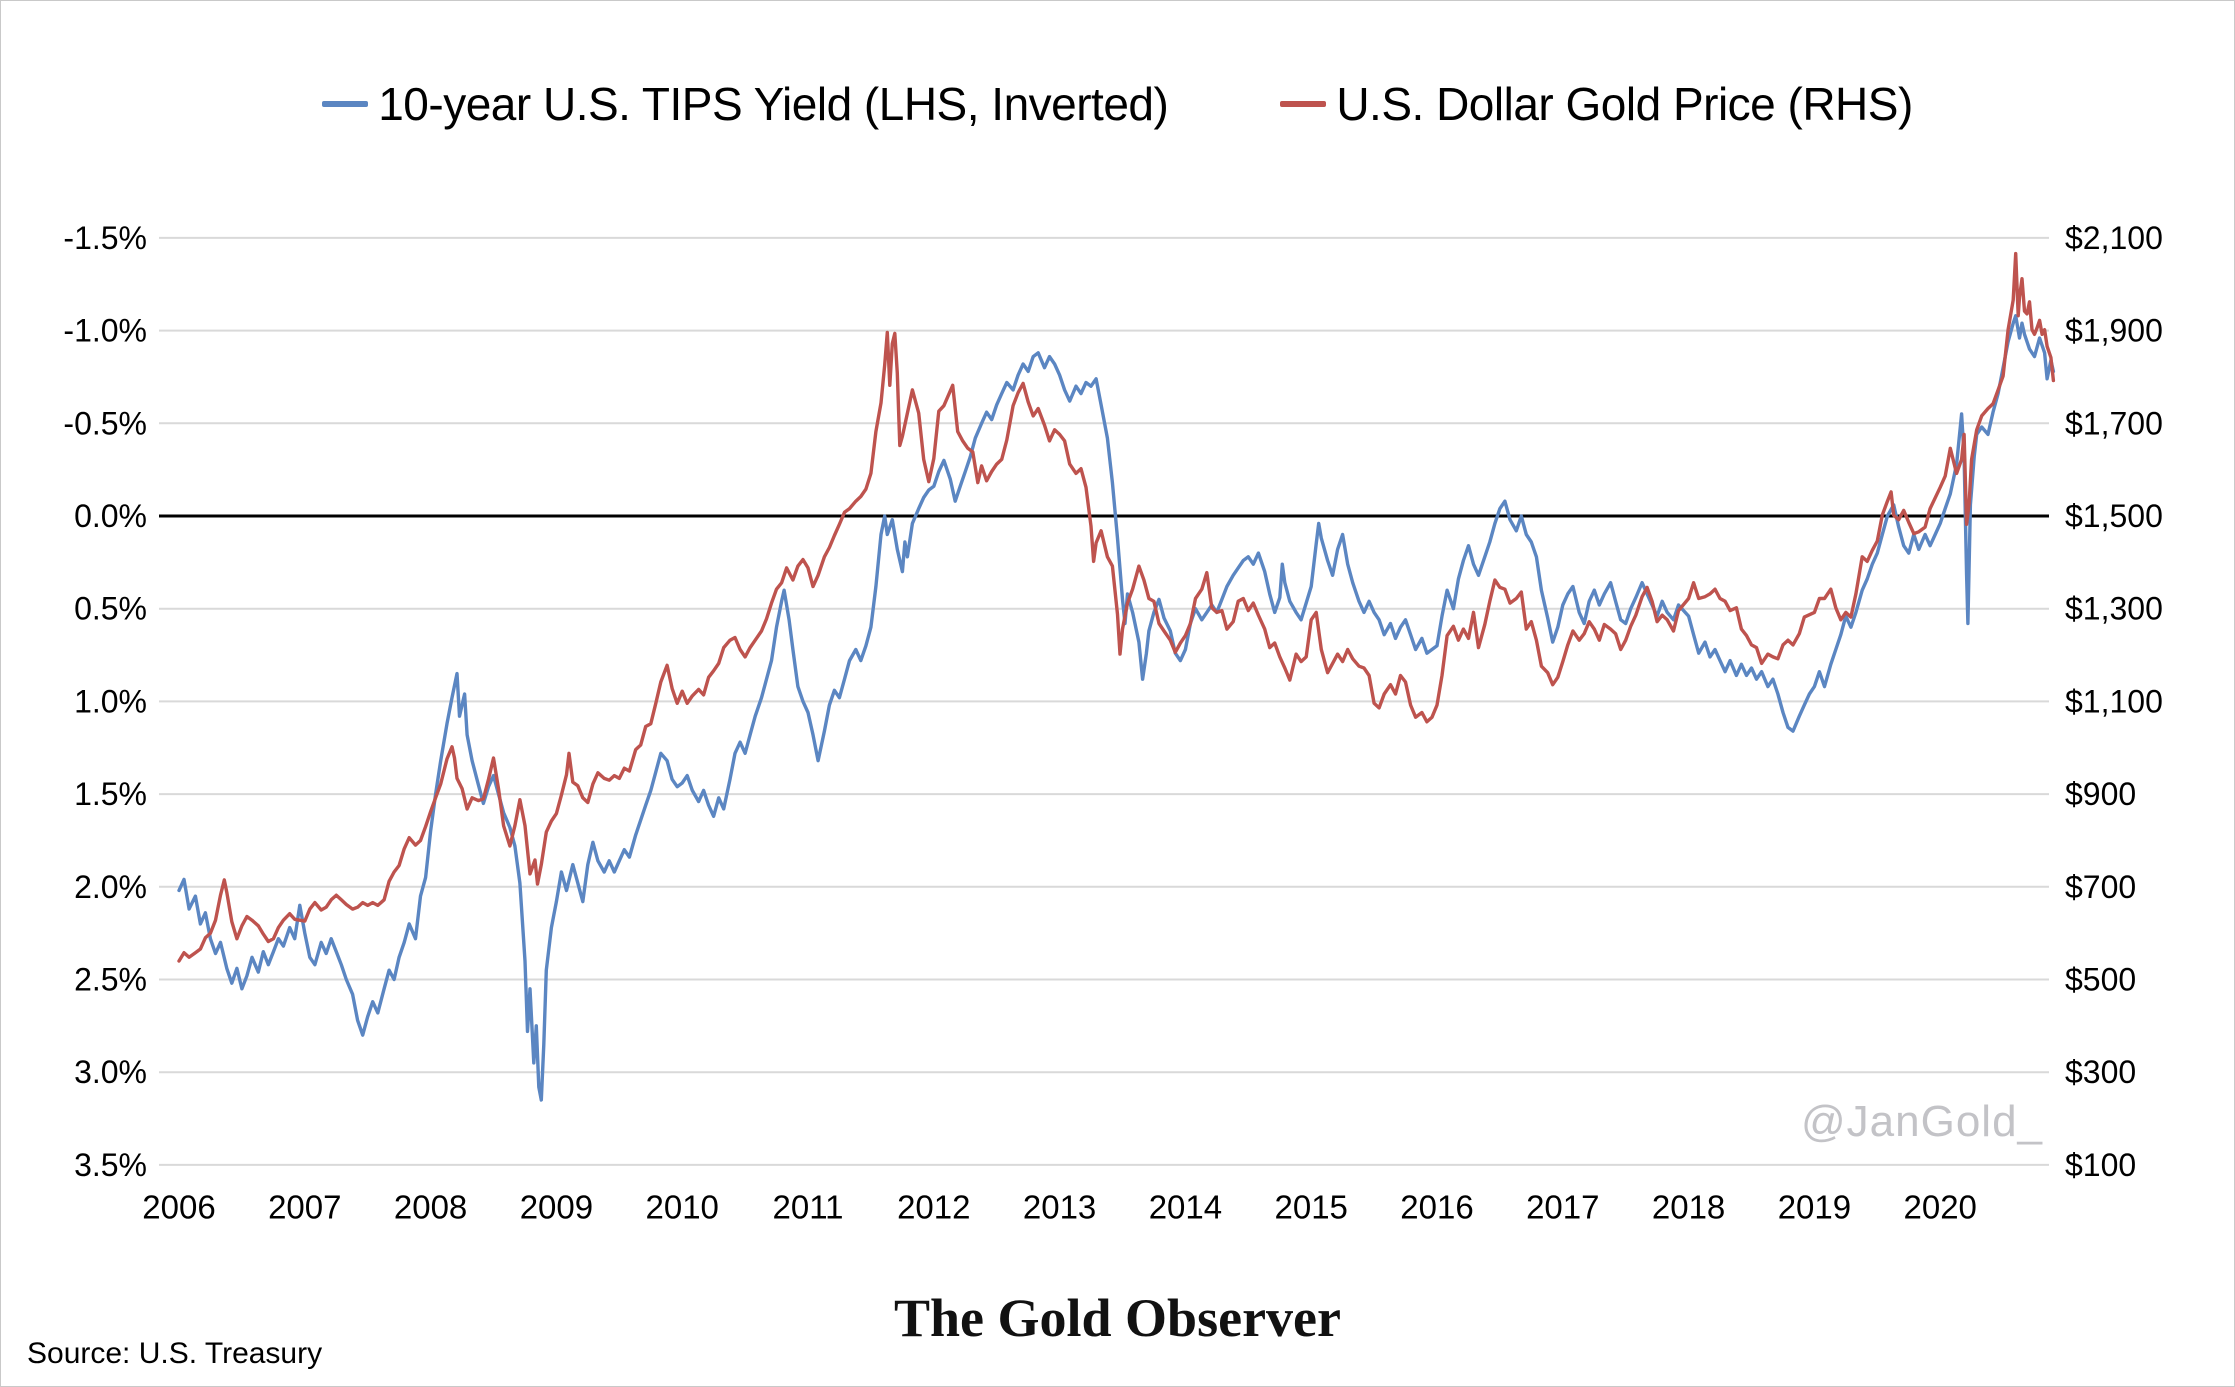 The image size is (2235, 1387). Describe the element at coordinates (556, 1207) in the screenshot. I see `x-axis-tick: 2009` at that location.